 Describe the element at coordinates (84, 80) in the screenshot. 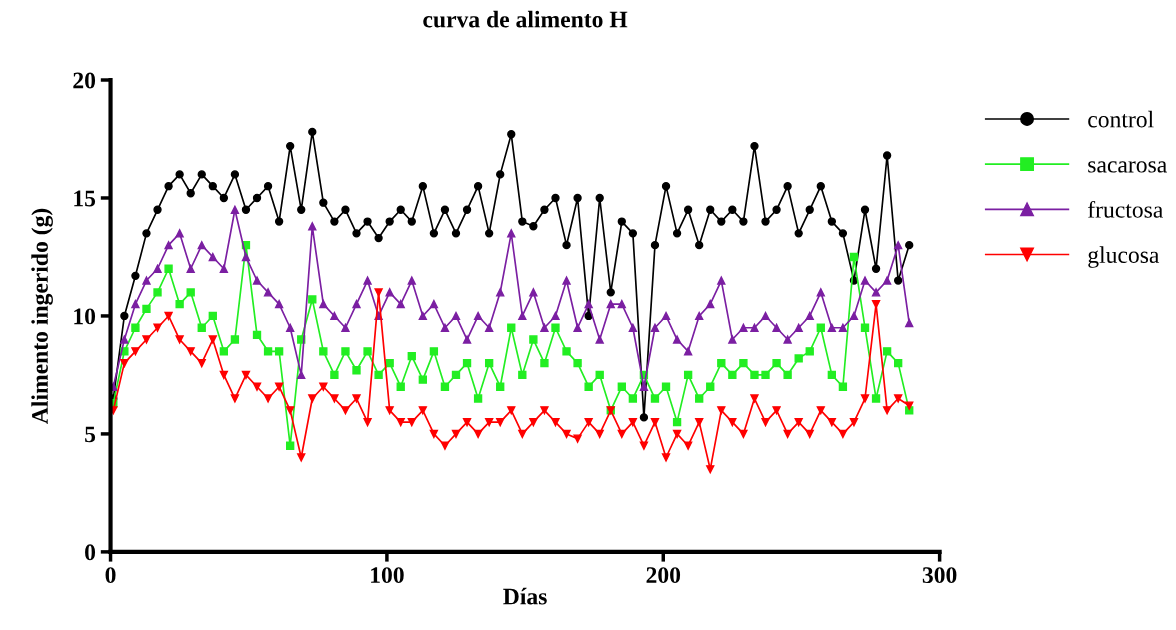

I see `y-tick-label: 20` at that location.